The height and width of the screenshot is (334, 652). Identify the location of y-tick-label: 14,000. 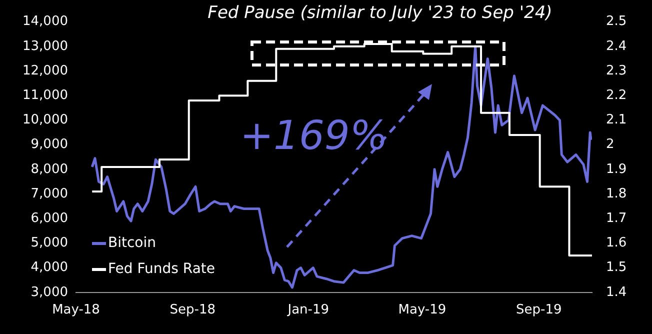
(45, 22).